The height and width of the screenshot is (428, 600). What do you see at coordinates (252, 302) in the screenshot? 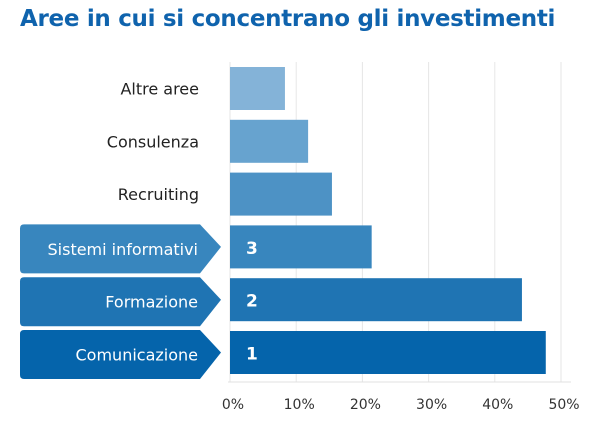
I see `rank-label: 2` at bounding box center [252, 302].